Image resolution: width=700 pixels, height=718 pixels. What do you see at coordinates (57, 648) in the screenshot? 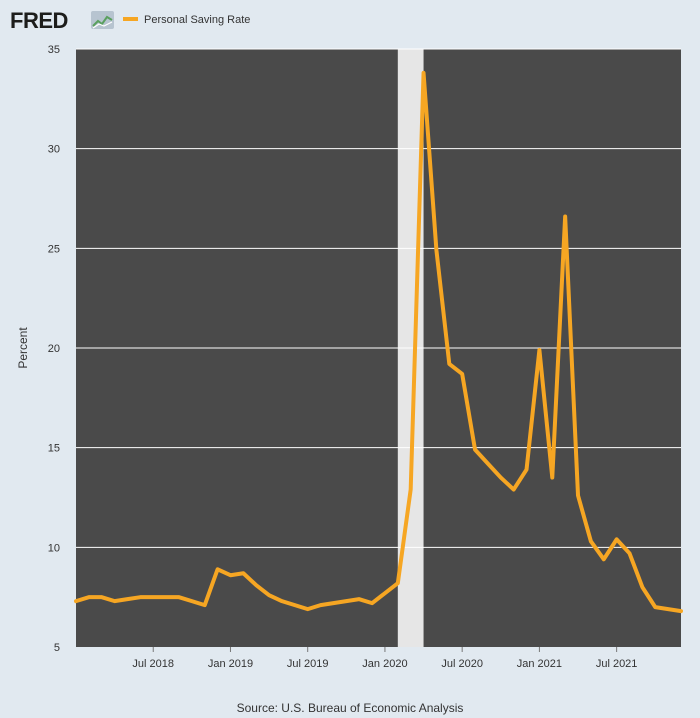
I see `y-tick-label: 5` at bounding box center [57, 648].